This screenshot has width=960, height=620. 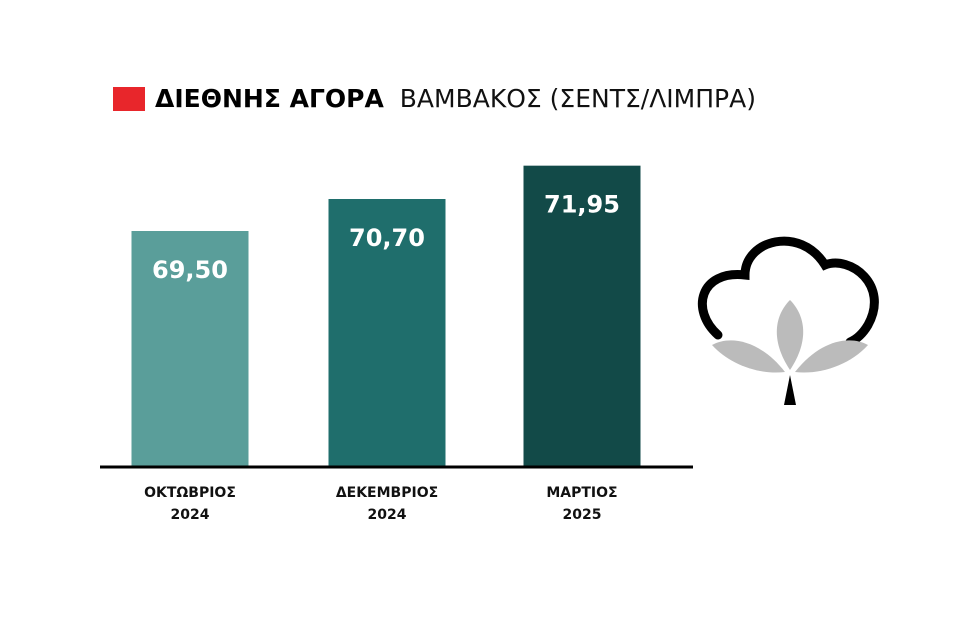 I want to click on chart-subtitle: ΒΑΜΒΑΚΟΣ (ΣΕΝΤΣ/ΛΙΜΠΡΑ), so click(x=578, y=98).